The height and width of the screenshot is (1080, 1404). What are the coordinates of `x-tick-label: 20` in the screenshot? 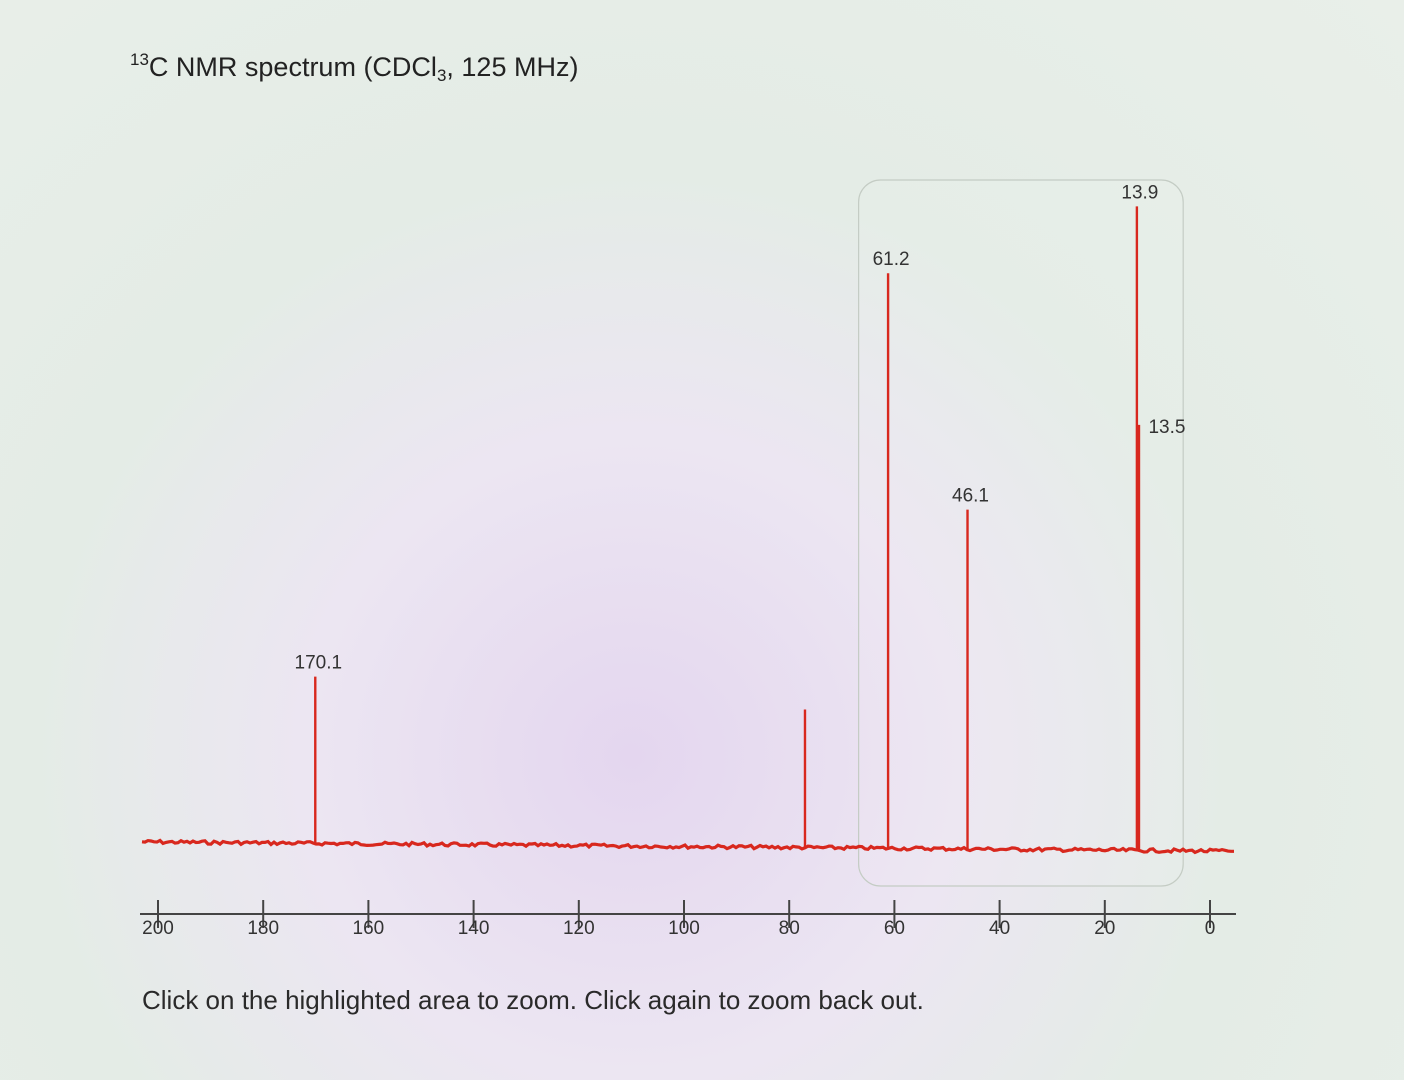 It's located at (1104, 928).